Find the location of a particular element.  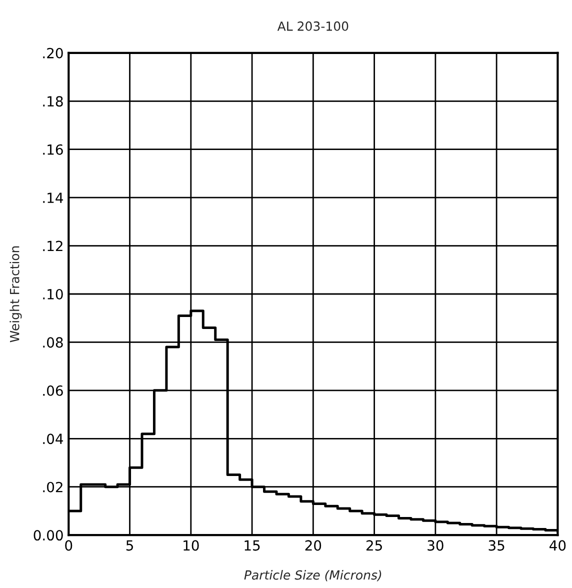

y-tick-label: .02 is located at coordinates (52, 487).